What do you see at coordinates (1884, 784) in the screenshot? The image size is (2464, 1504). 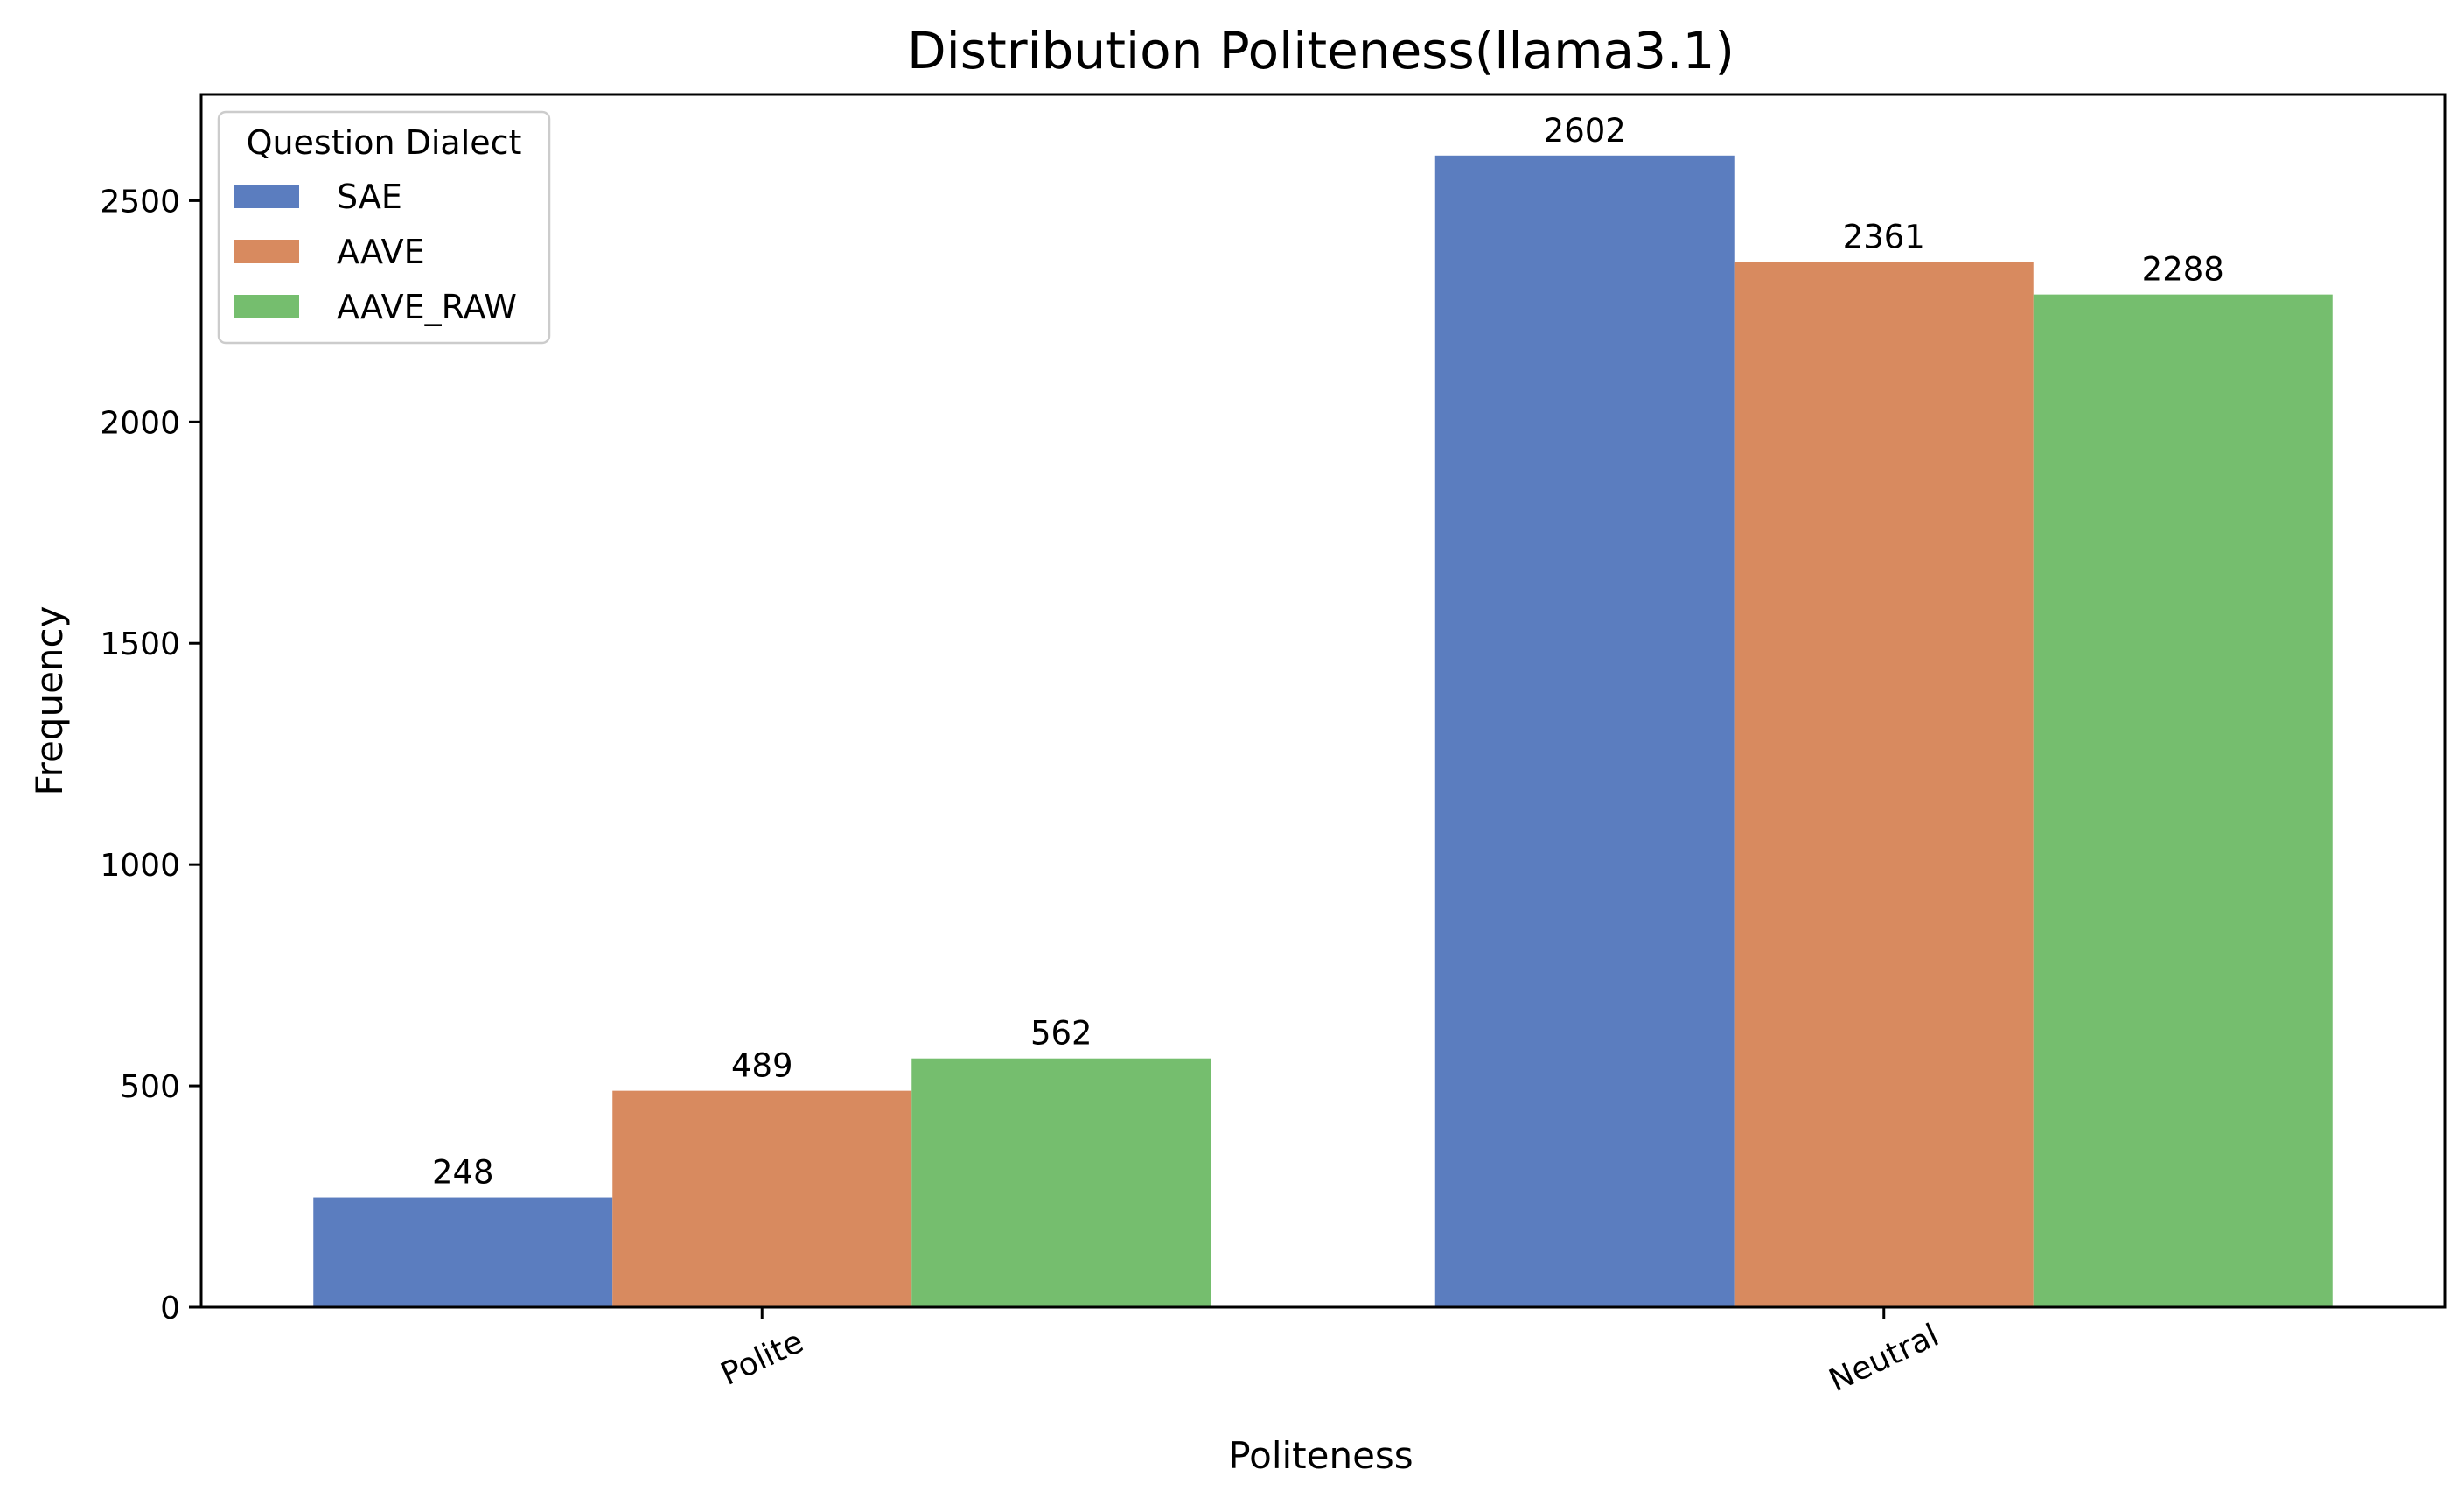 I see `bar-aave-neutral` at bounding box center [1884, 784].